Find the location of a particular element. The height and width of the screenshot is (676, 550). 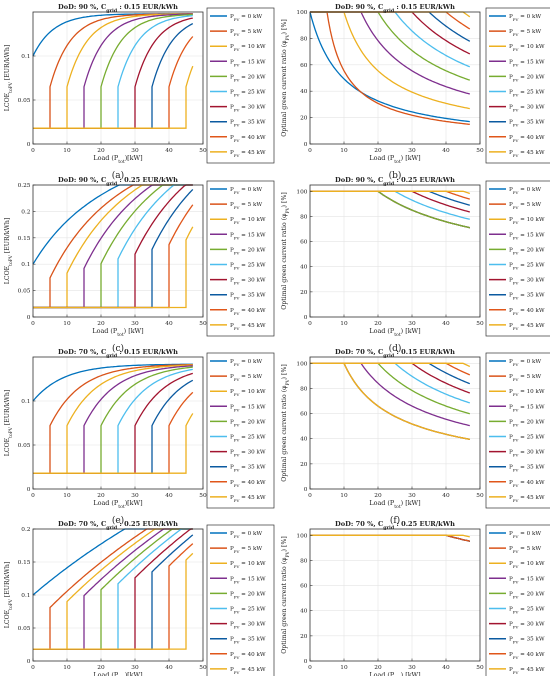

x-tick-label: 10 is located at coordinates (344, 324).